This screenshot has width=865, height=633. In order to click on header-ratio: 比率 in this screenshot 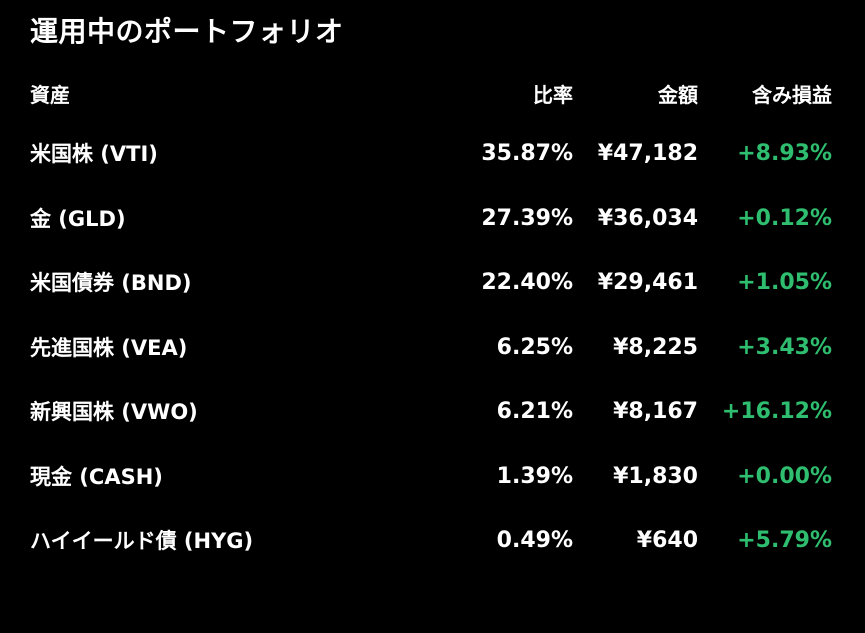, I will do `click(553, 95)`.